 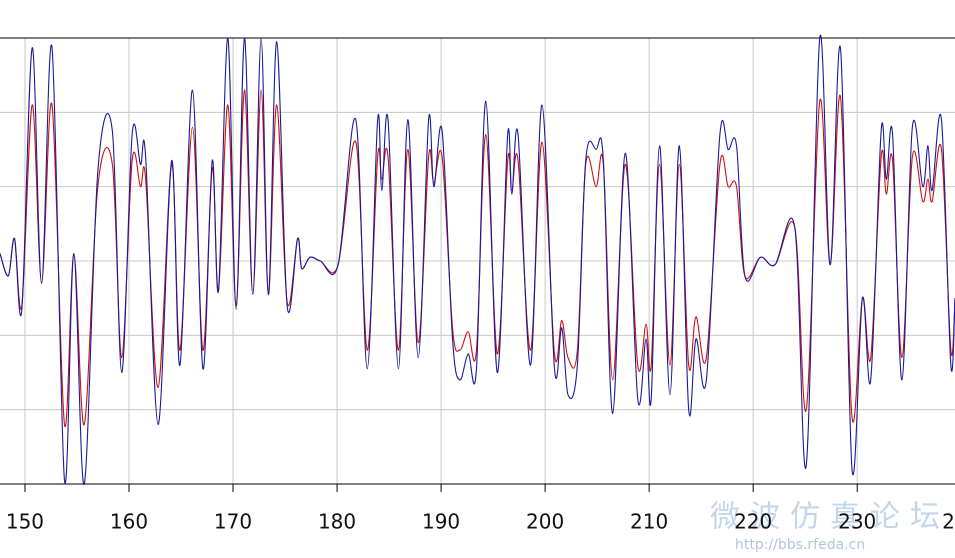 I want to click on watermark-url: http://bbs.rfeda.cn, so click(x=800, y=545).